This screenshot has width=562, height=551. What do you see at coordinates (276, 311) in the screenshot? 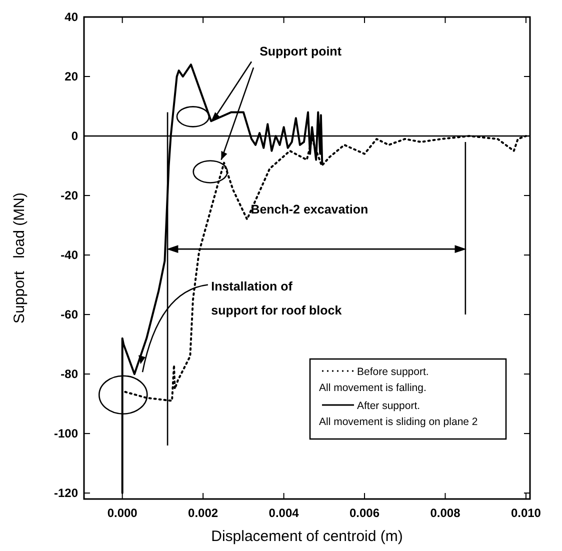
I see `annotation: support for roof block` at bounding box center [276, 311].